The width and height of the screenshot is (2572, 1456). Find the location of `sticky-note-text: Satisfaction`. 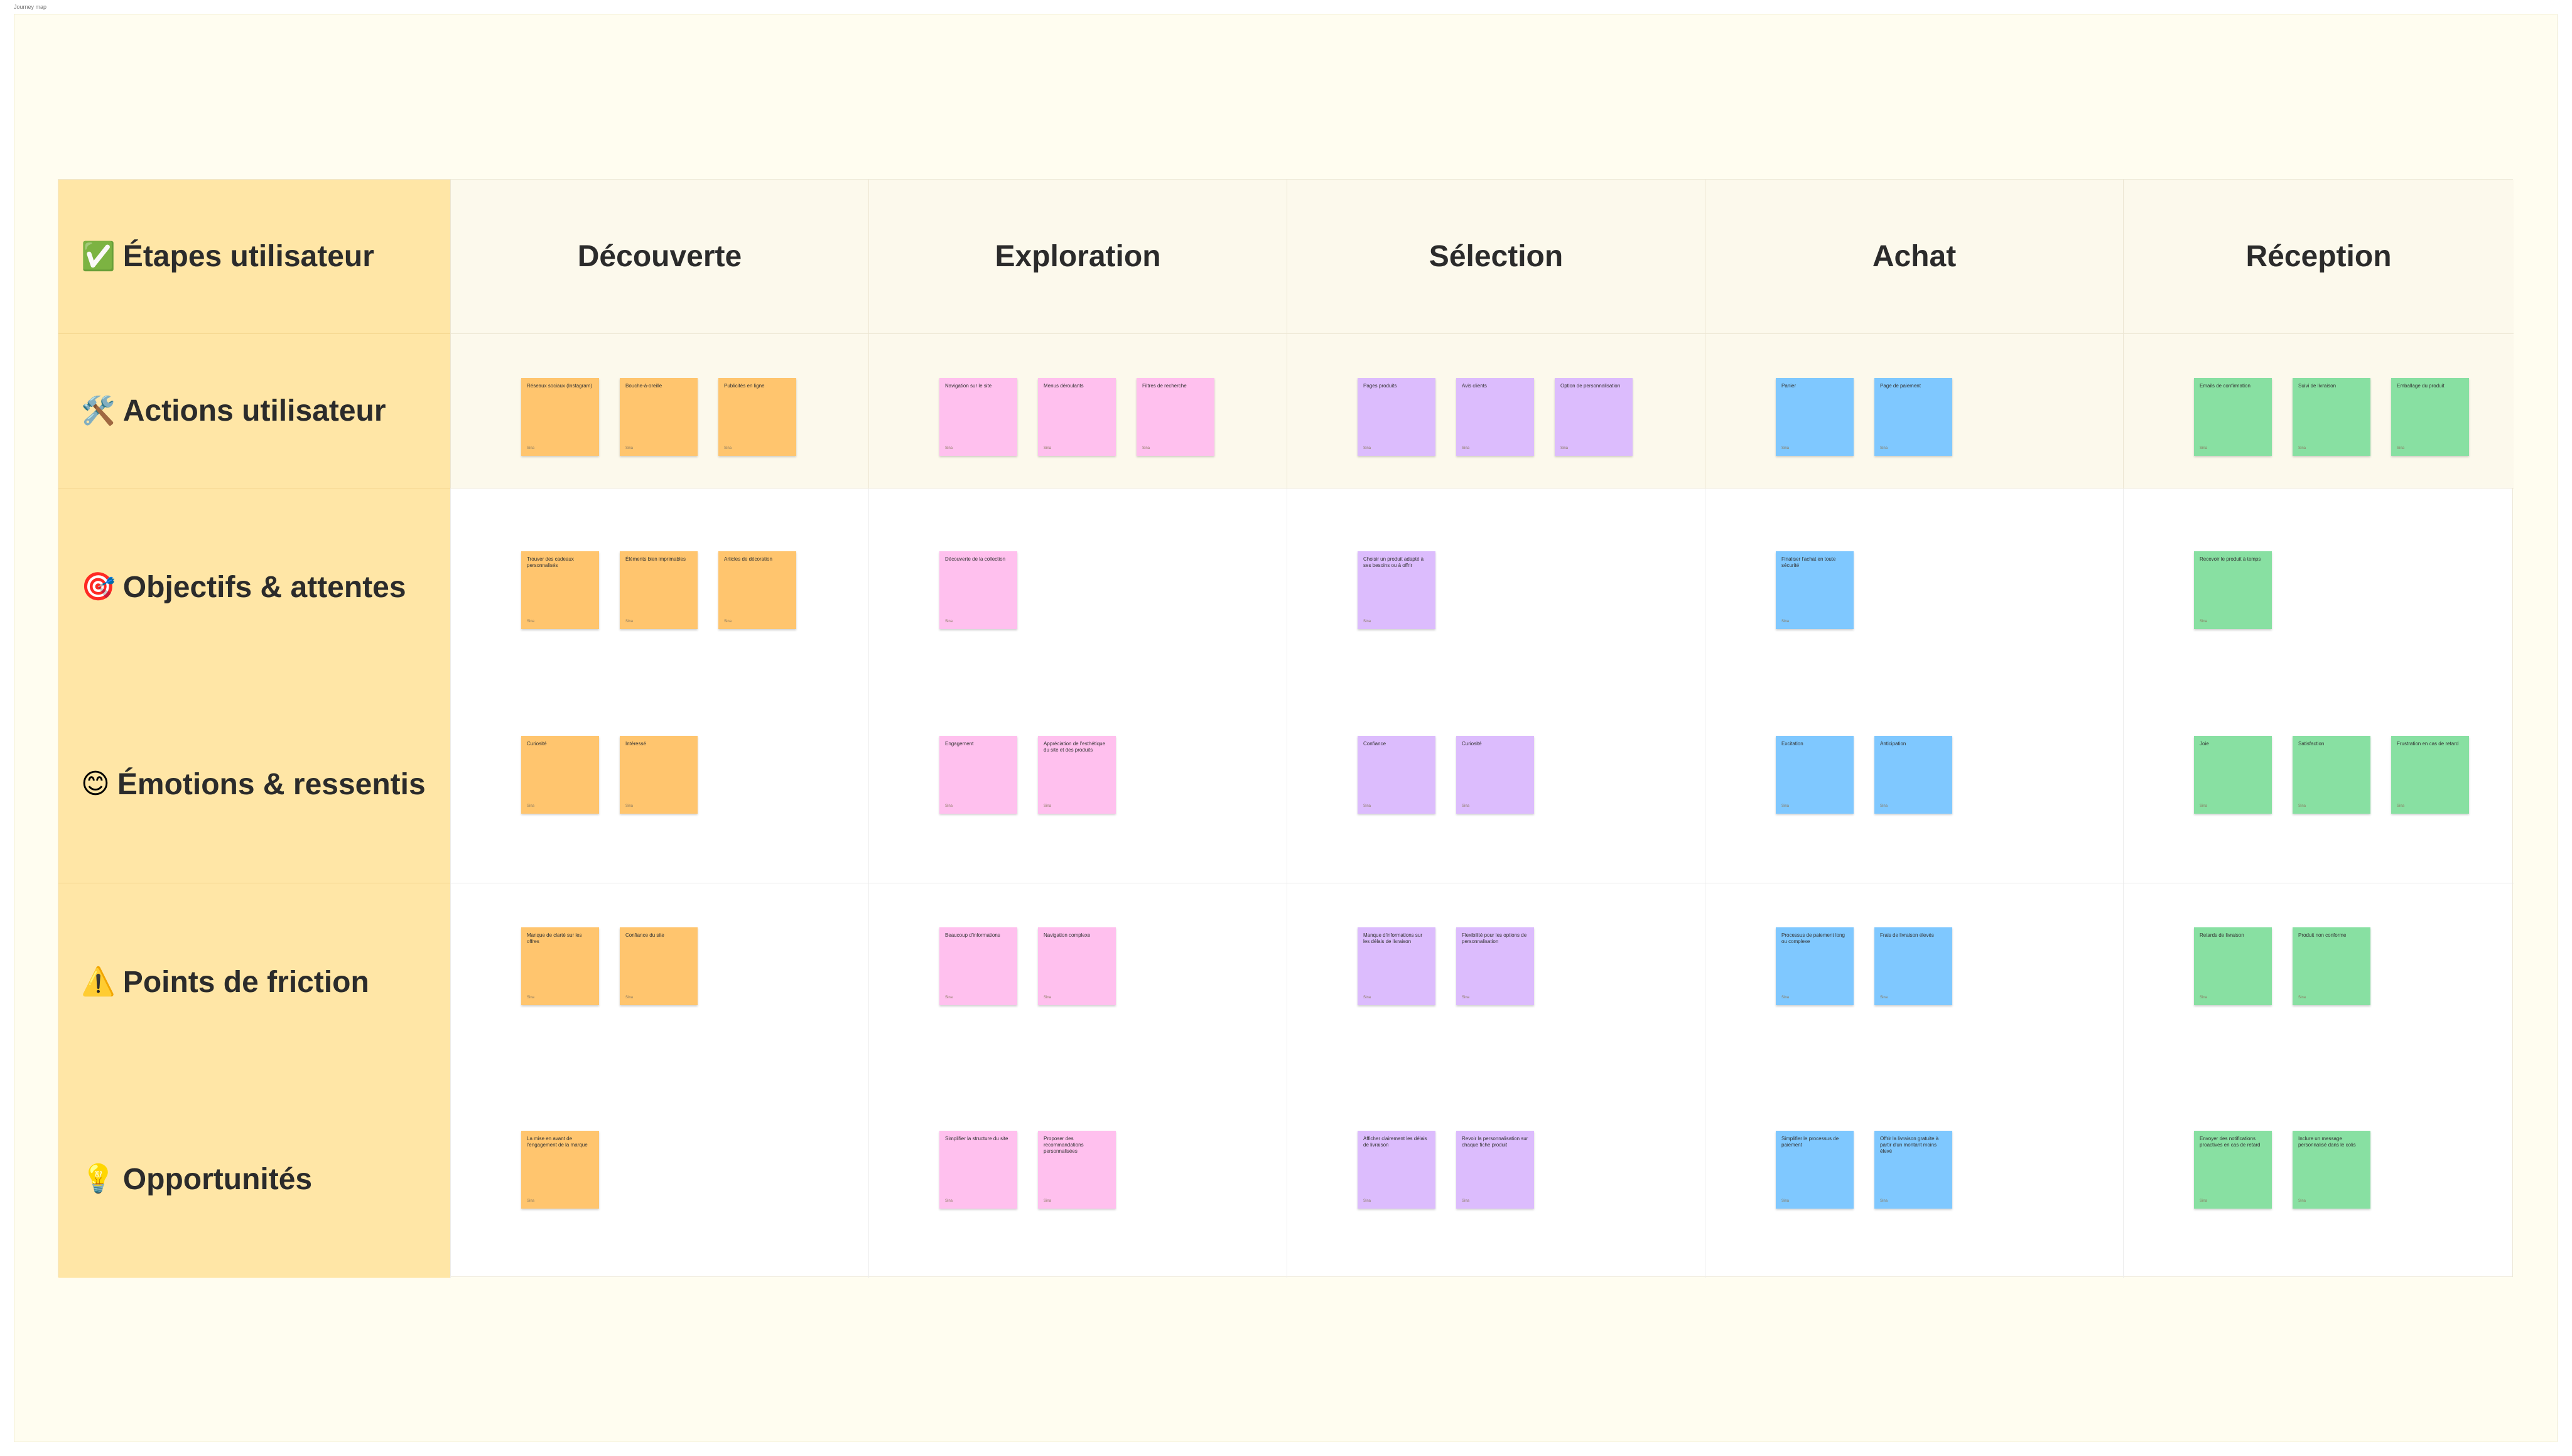

sticky-note-text: Satisfaction is located at coordinates (2311, 744).